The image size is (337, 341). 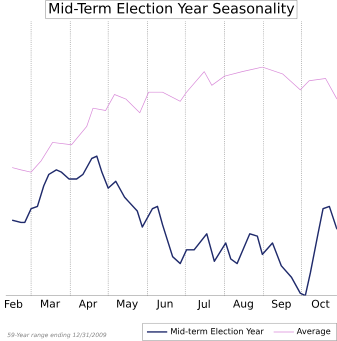 What do you see at coordinates (13, 304) in the screenshot?
I see `x-tick-label: Feb` at bounding box center [13, 304].